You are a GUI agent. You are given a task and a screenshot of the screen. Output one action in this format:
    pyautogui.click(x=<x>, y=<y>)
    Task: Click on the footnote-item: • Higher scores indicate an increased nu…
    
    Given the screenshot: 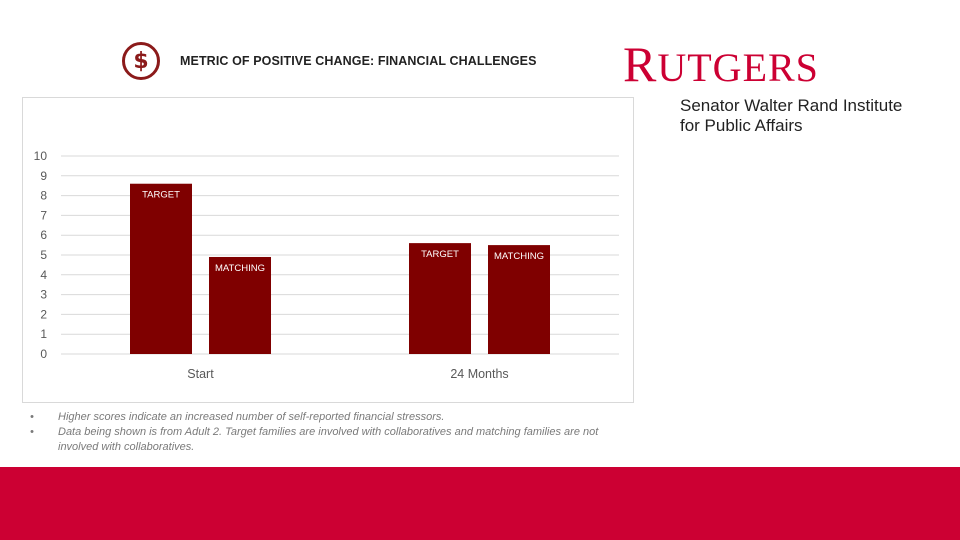 What is the action you would take?
    pyautogui.click(x=320, y=417)
    